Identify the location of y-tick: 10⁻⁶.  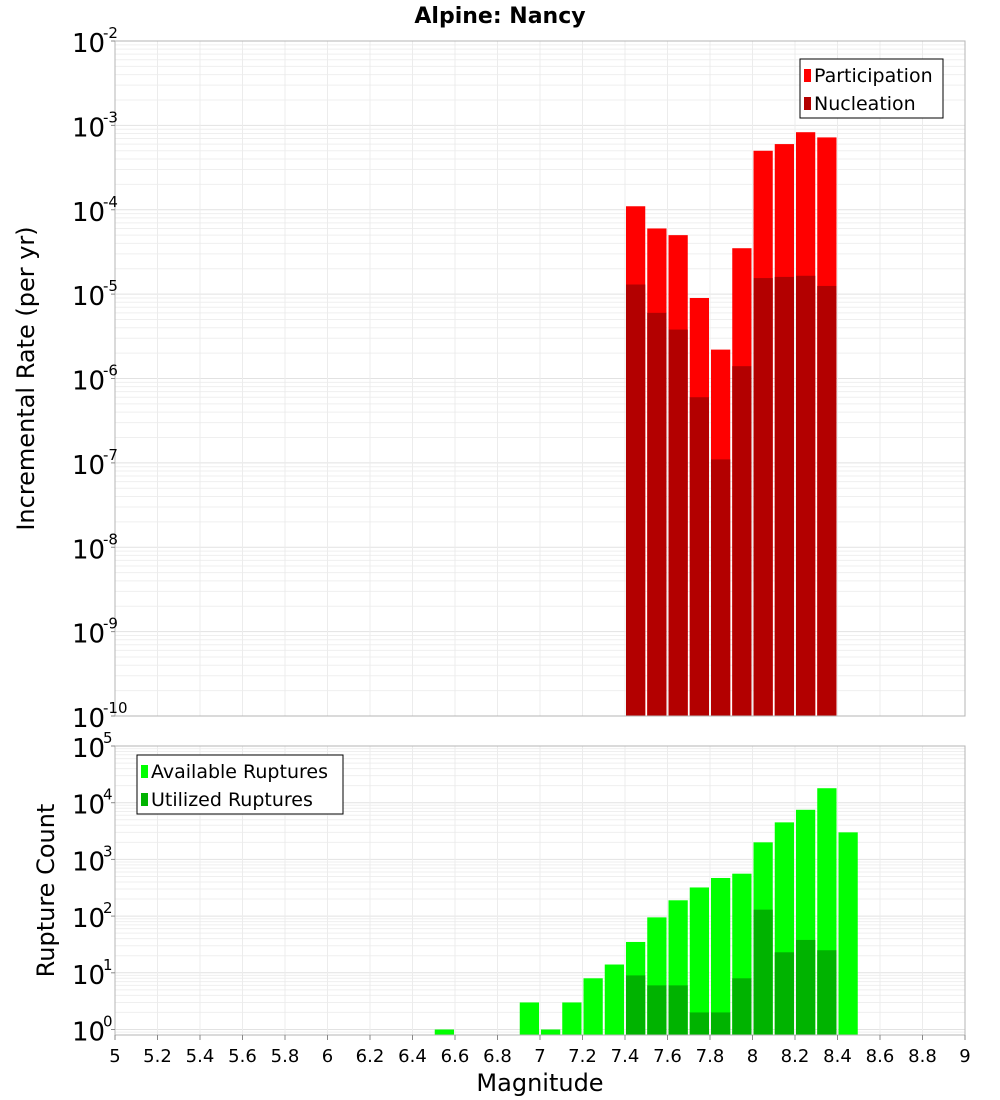
(95, 379).